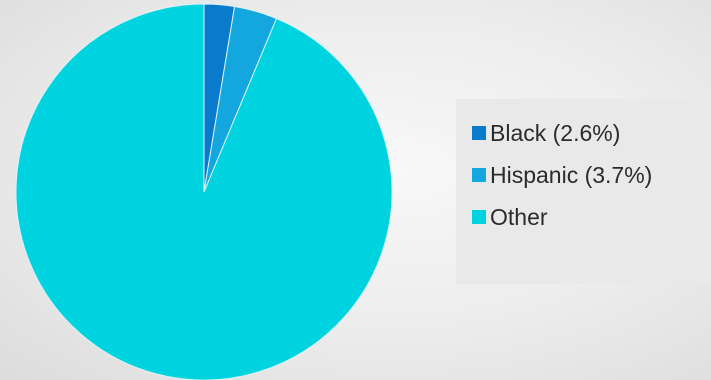  What do you see at coordinates (479, 133) in the screenshot?
I see `legend-swatch-black` at bounding box center [479, 133].